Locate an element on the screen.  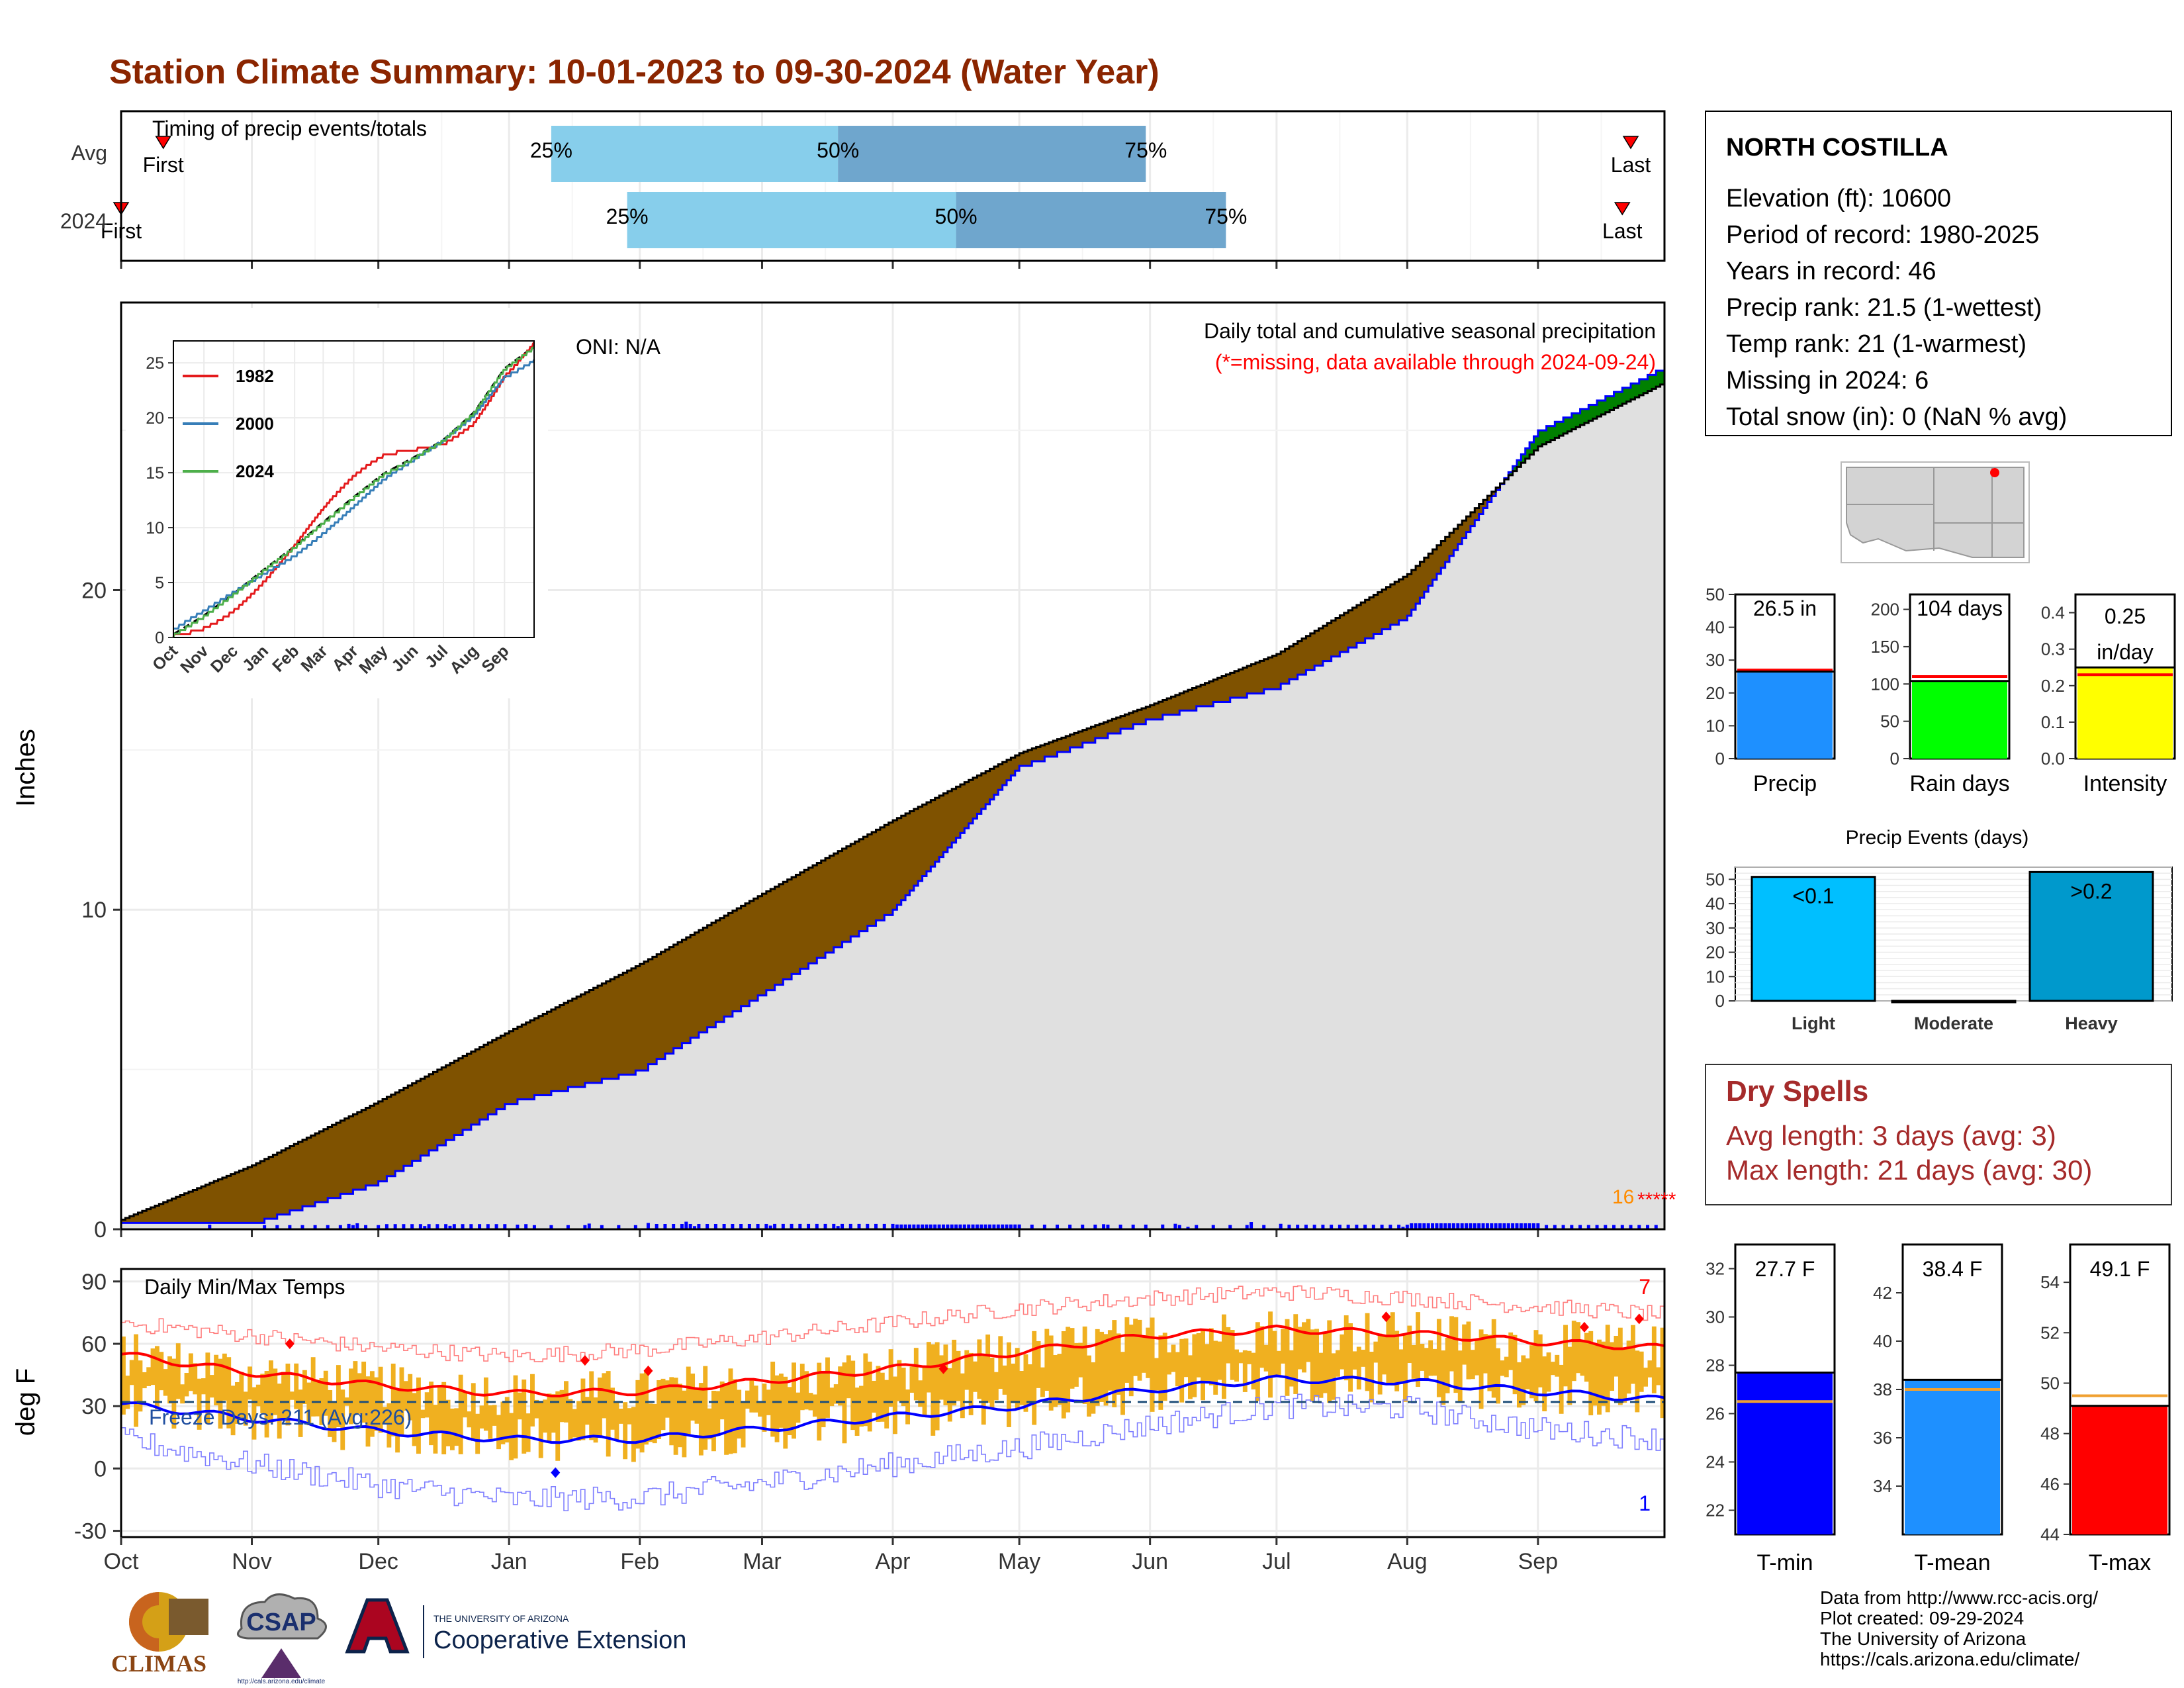
record-min-line is located at coordinates (893, 1452).